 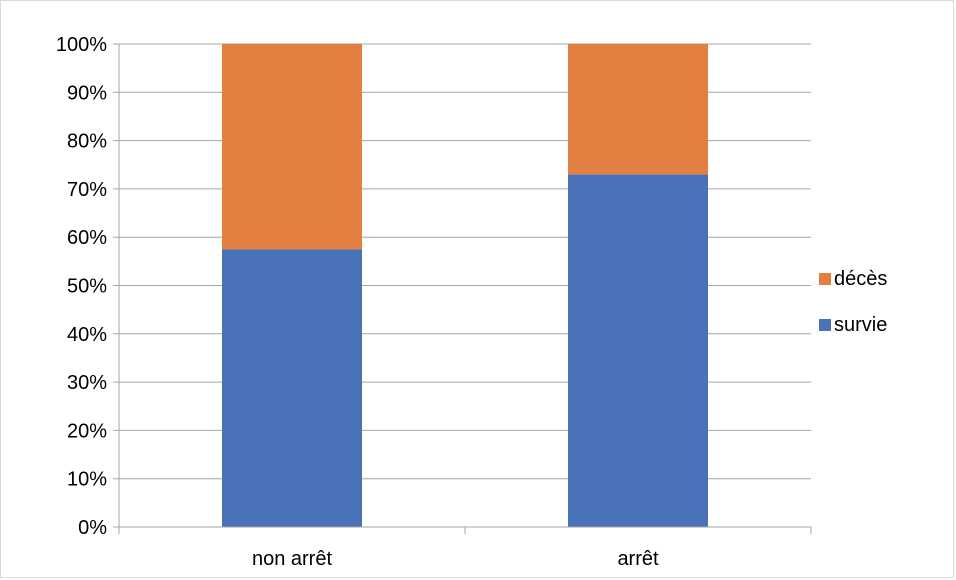 What do you see at coordinates (292, 559) in the screenshot?
I see `x-category-label: non arrêt` at bounding box center [292, 559].